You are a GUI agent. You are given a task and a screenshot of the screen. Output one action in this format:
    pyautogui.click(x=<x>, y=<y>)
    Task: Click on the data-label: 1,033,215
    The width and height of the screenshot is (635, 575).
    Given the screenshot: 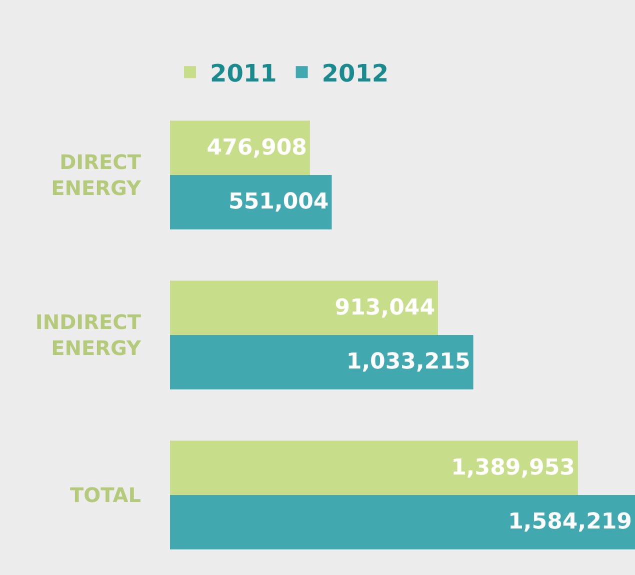 What is the action you would take?
    pyautogui.click(x=408, y=362)
    